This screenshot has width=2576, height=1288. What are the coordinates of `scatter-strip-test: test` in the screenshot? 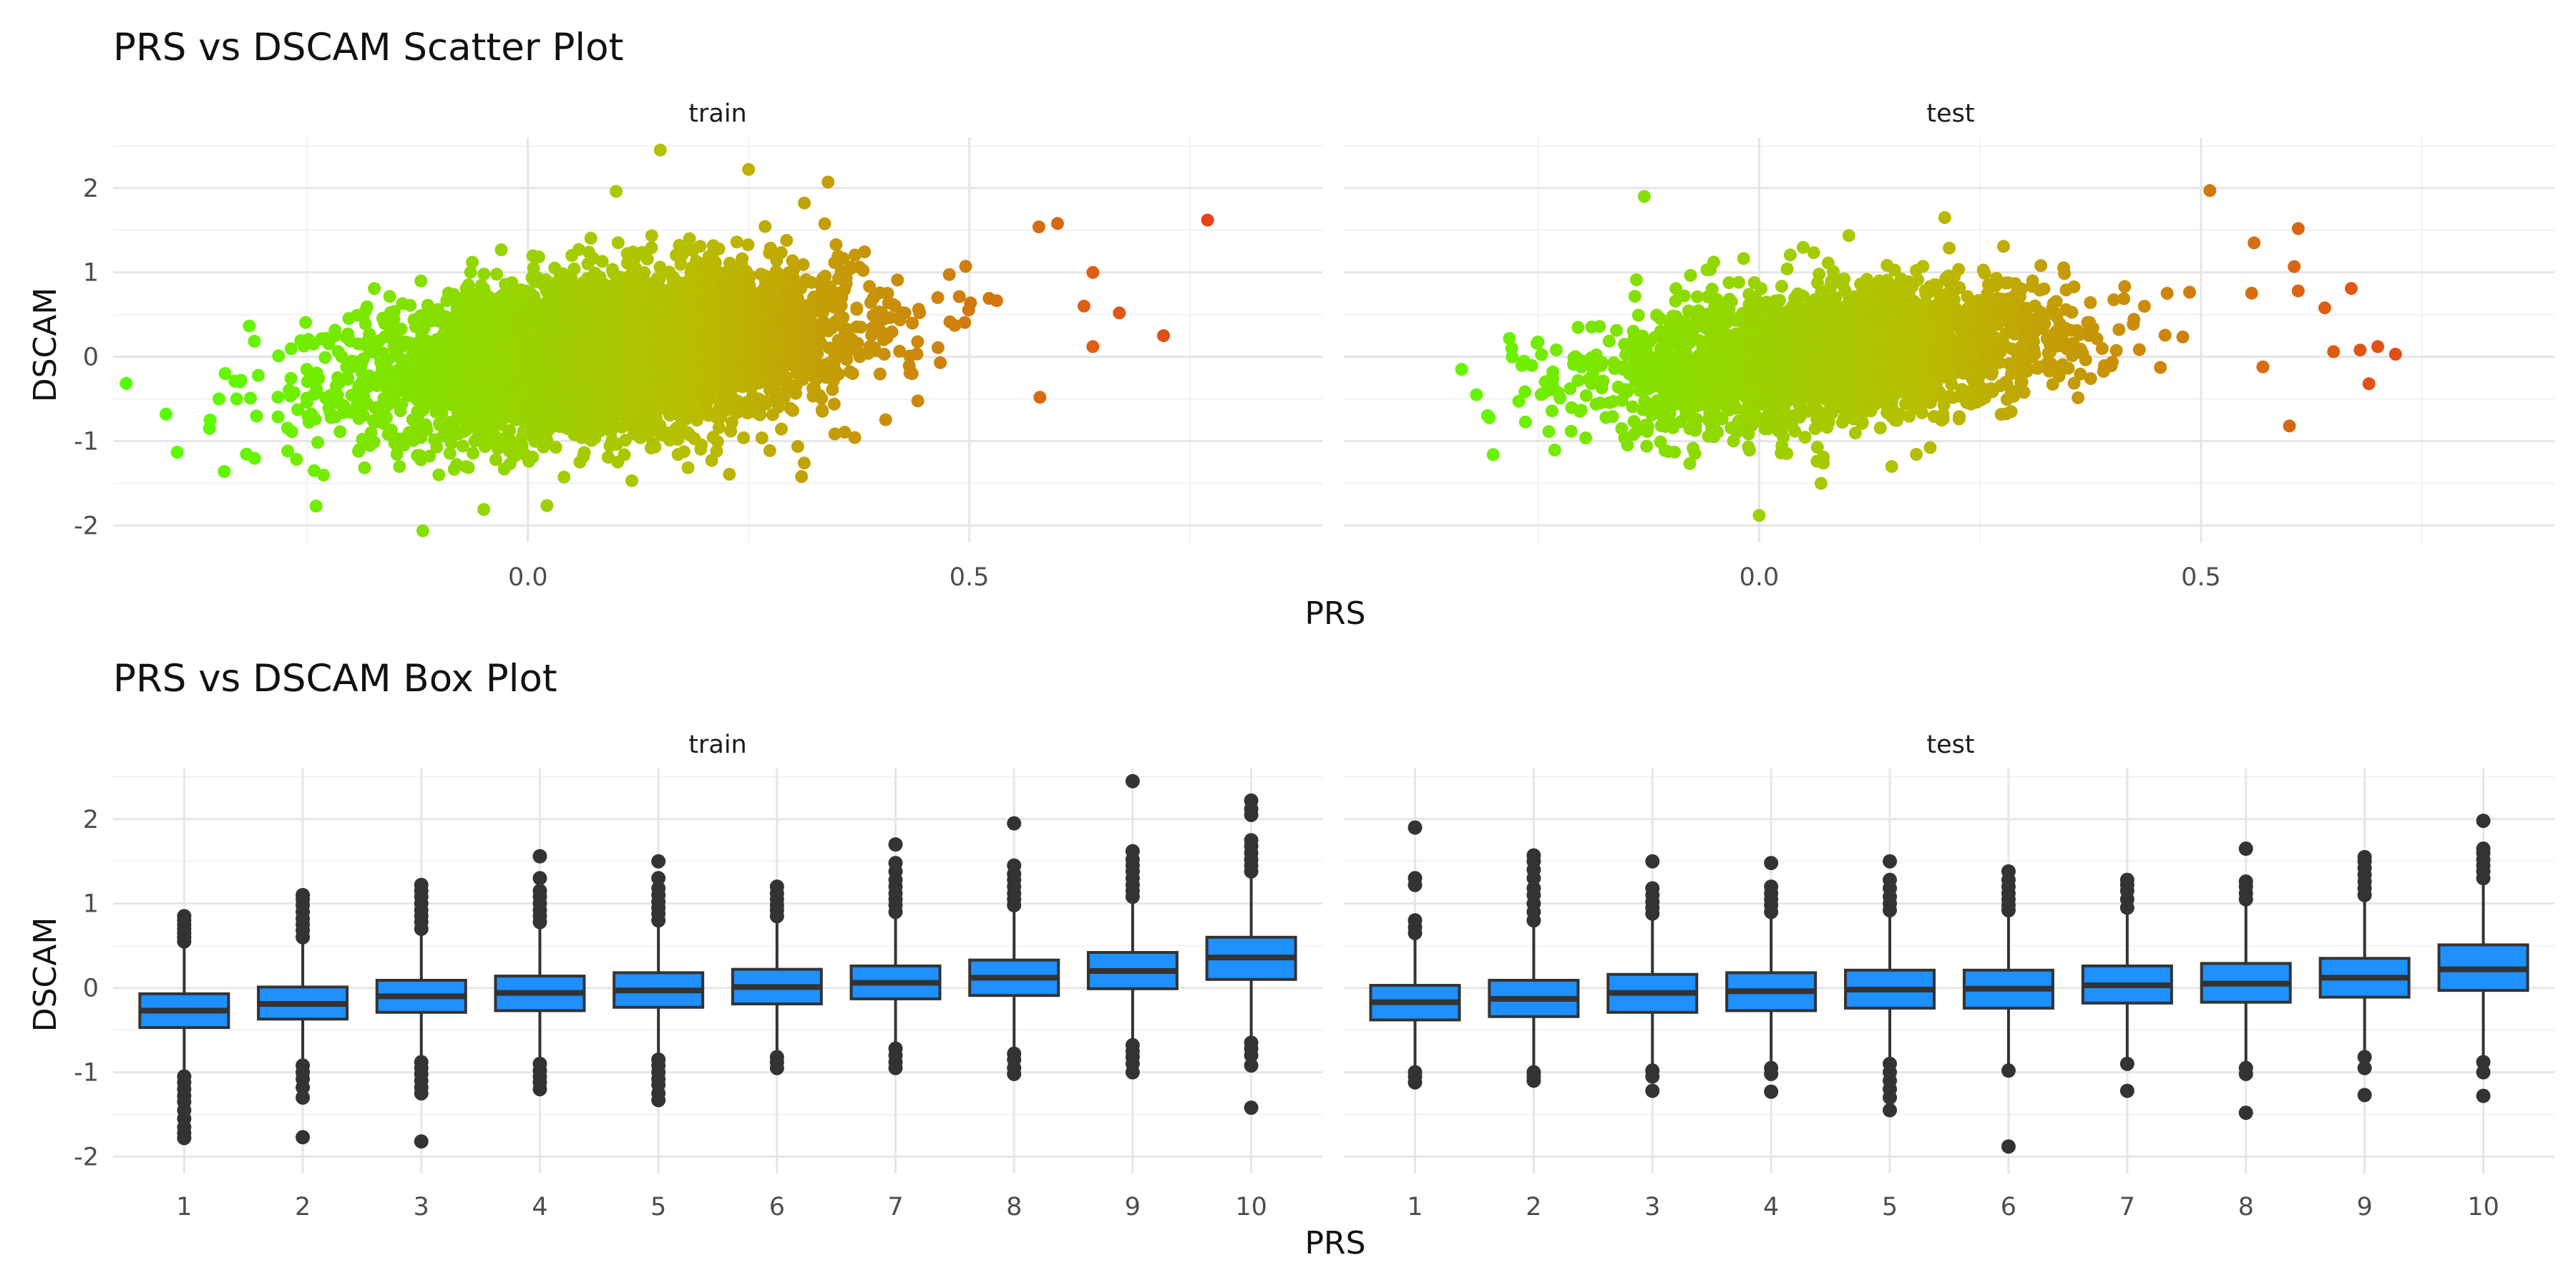 It's located at (1950, 113).